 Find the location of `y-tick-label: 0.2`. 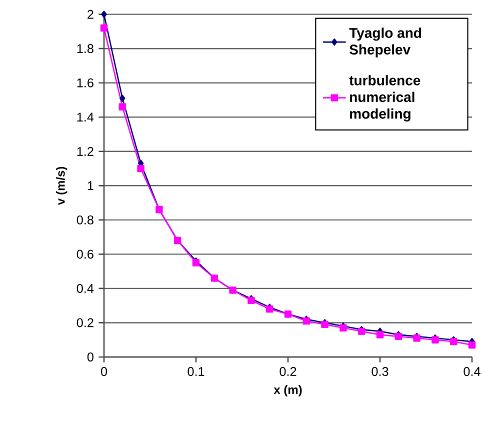

y-tick-label: 0.2 is located at coordinates (85, 323).